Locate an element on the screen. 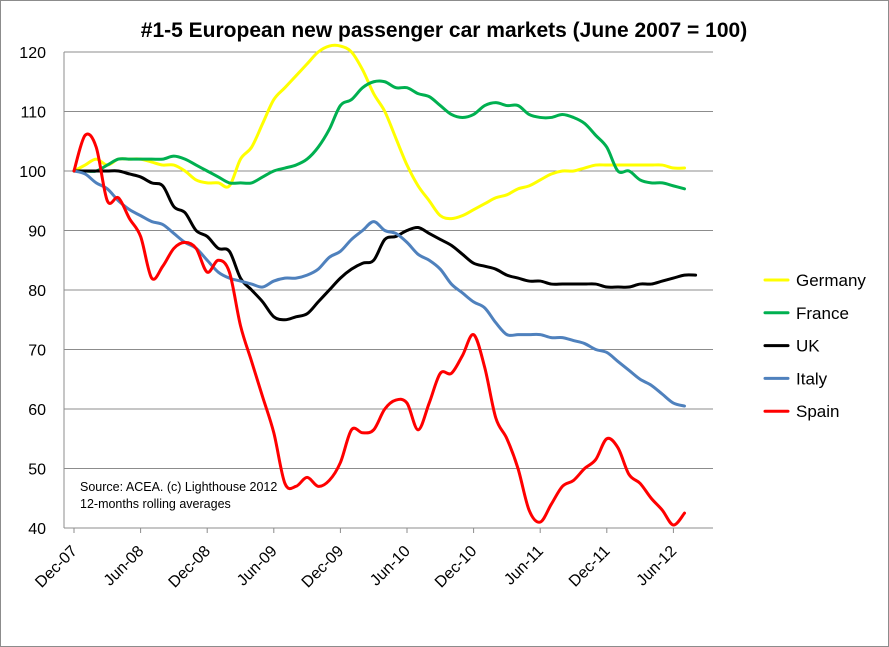 The width and height of the screenshot is (889, 647). x-tick-label-Jun-09: Jun-09 is located at coordinates (257, 566).